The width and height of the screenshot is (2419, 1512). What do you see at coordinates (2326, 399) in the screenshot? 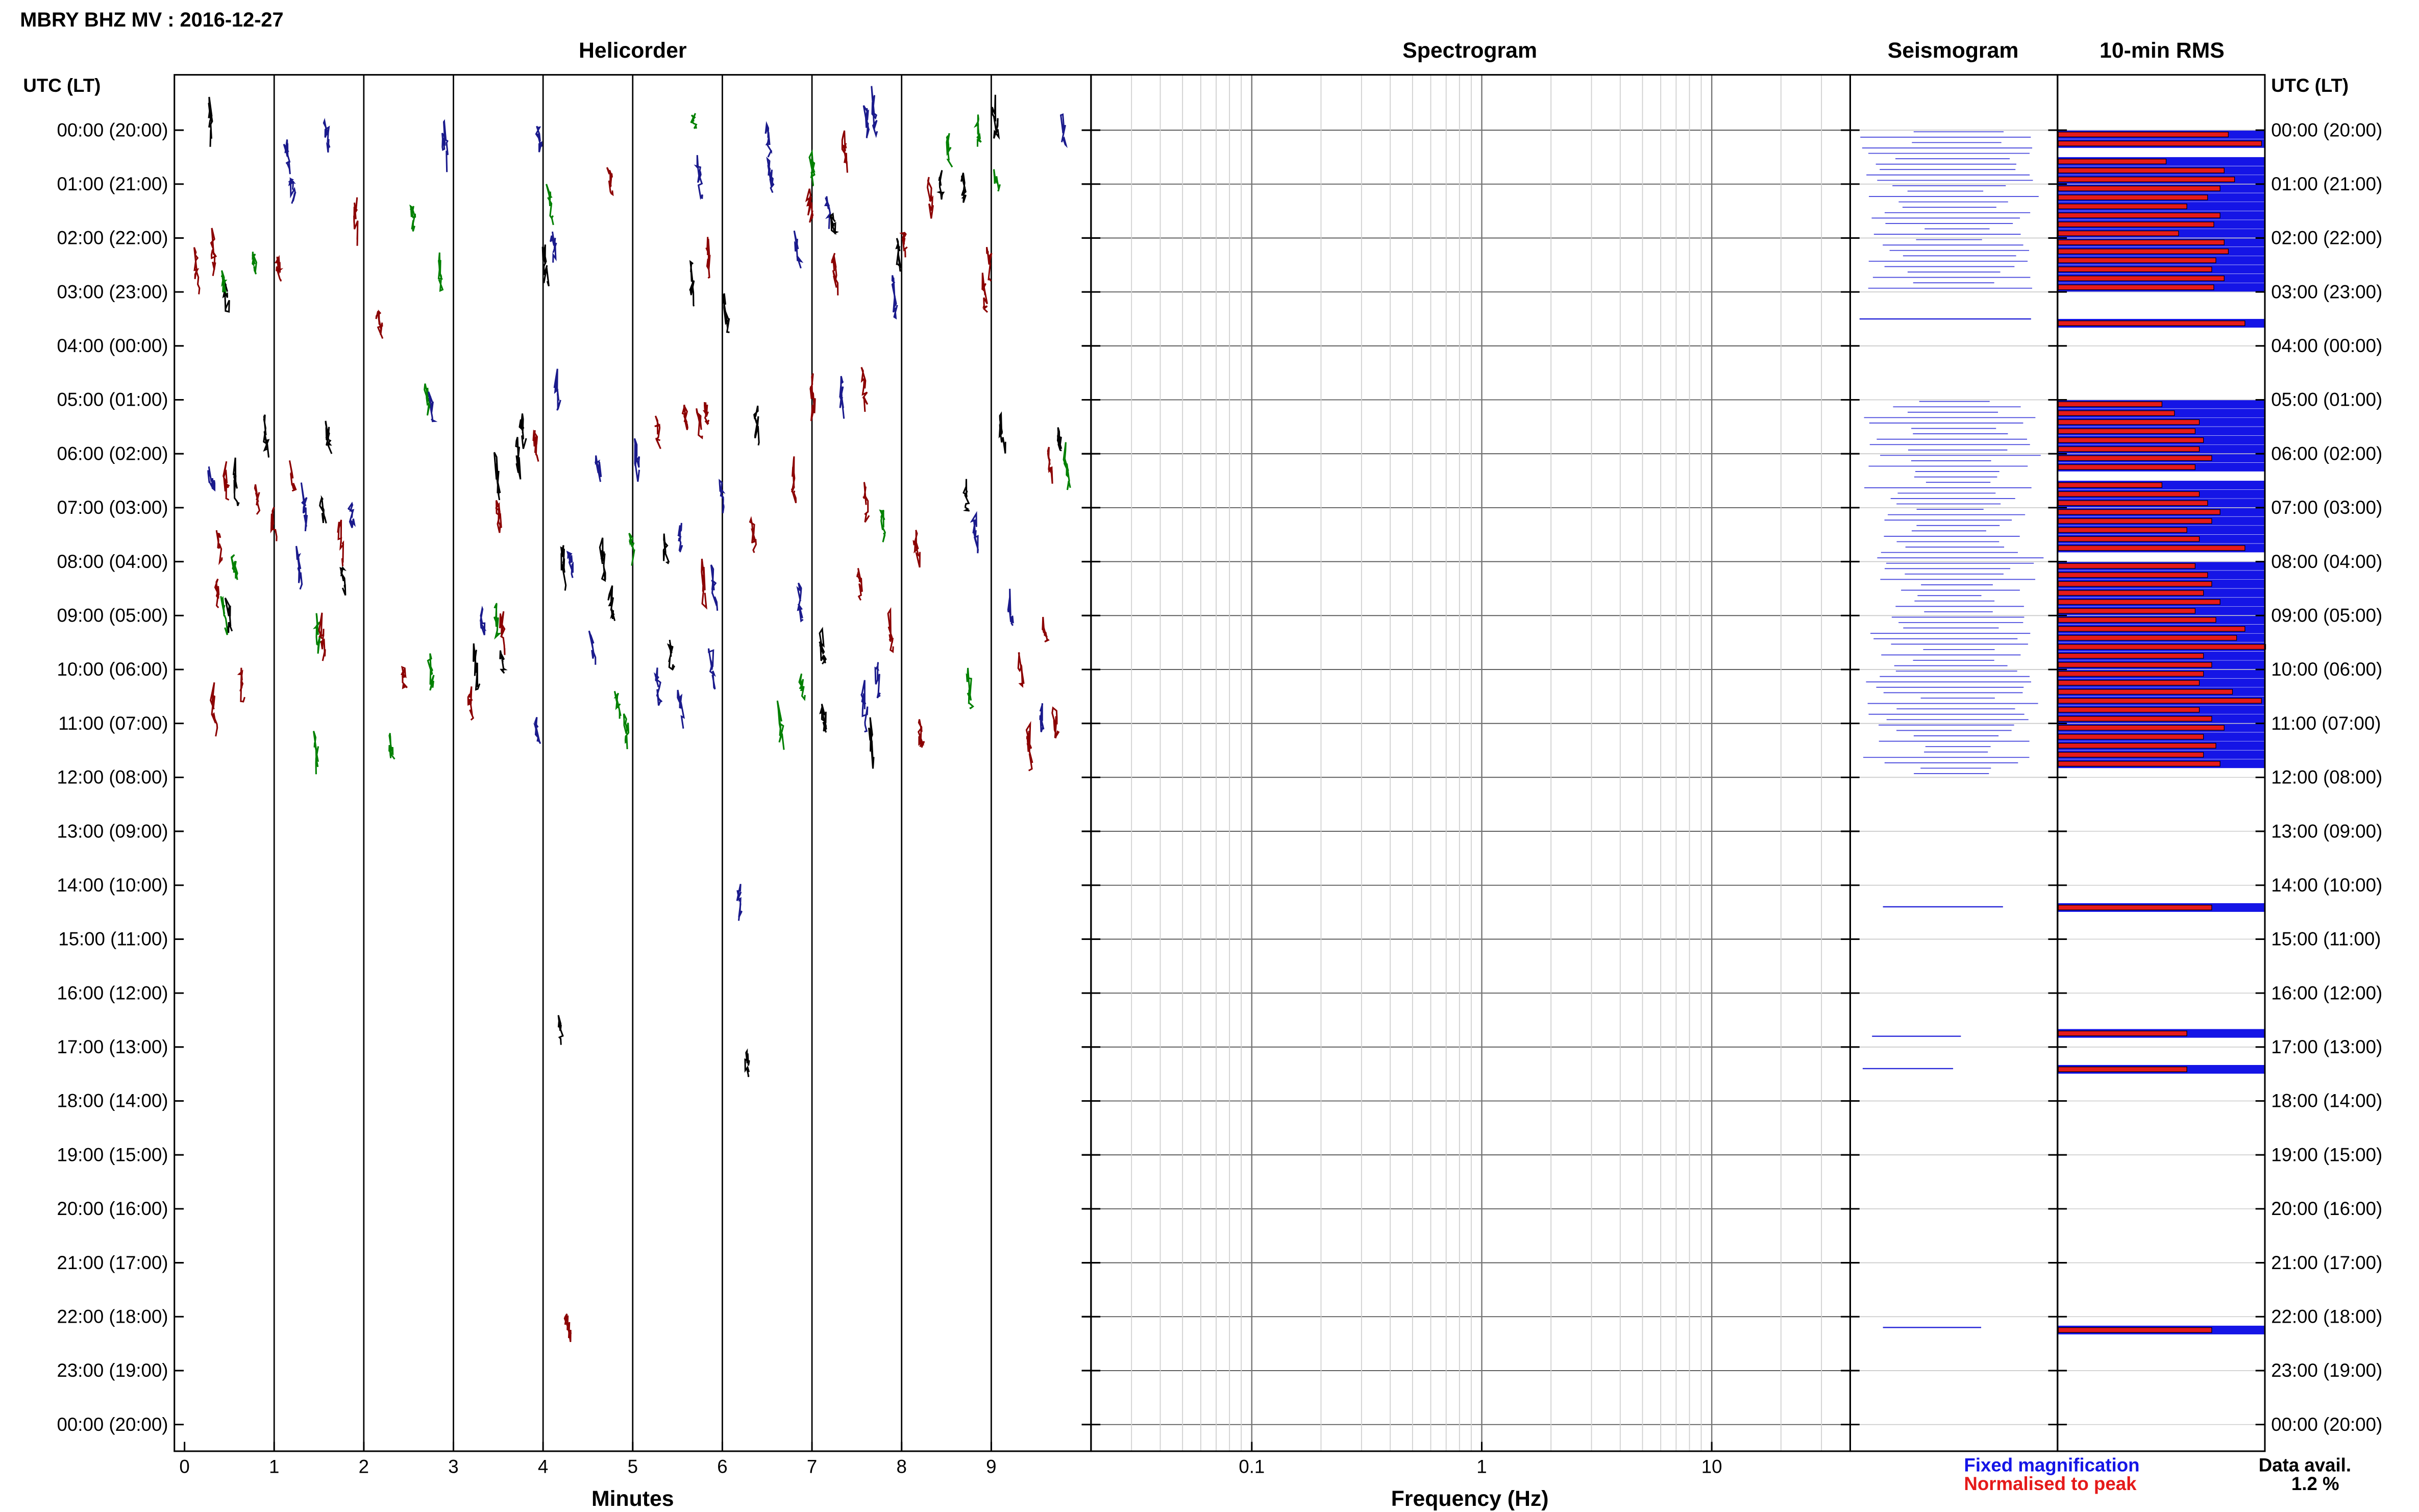
I see `time-label-right: 05:00 (01:00)` at bounding box center [2326, 399].